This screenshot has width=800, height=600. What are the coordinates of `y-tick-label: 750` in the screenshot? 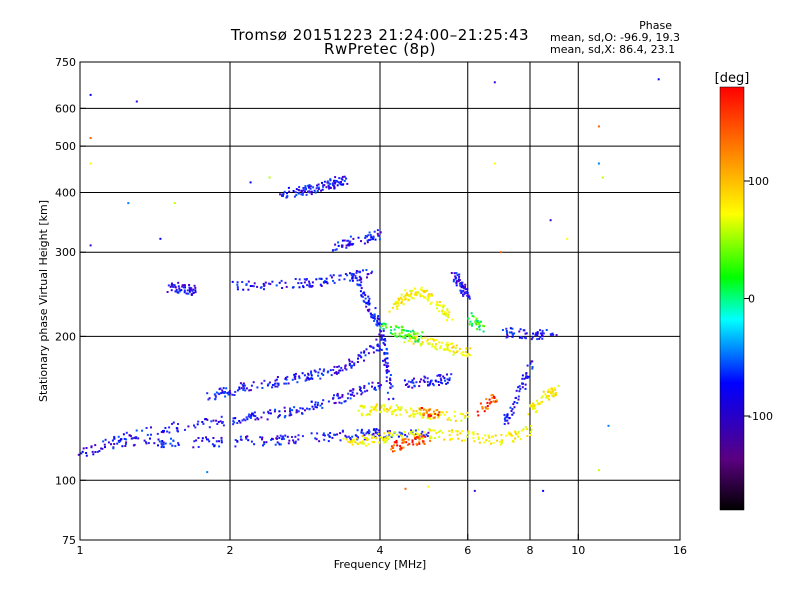 It's located at (65, 62).